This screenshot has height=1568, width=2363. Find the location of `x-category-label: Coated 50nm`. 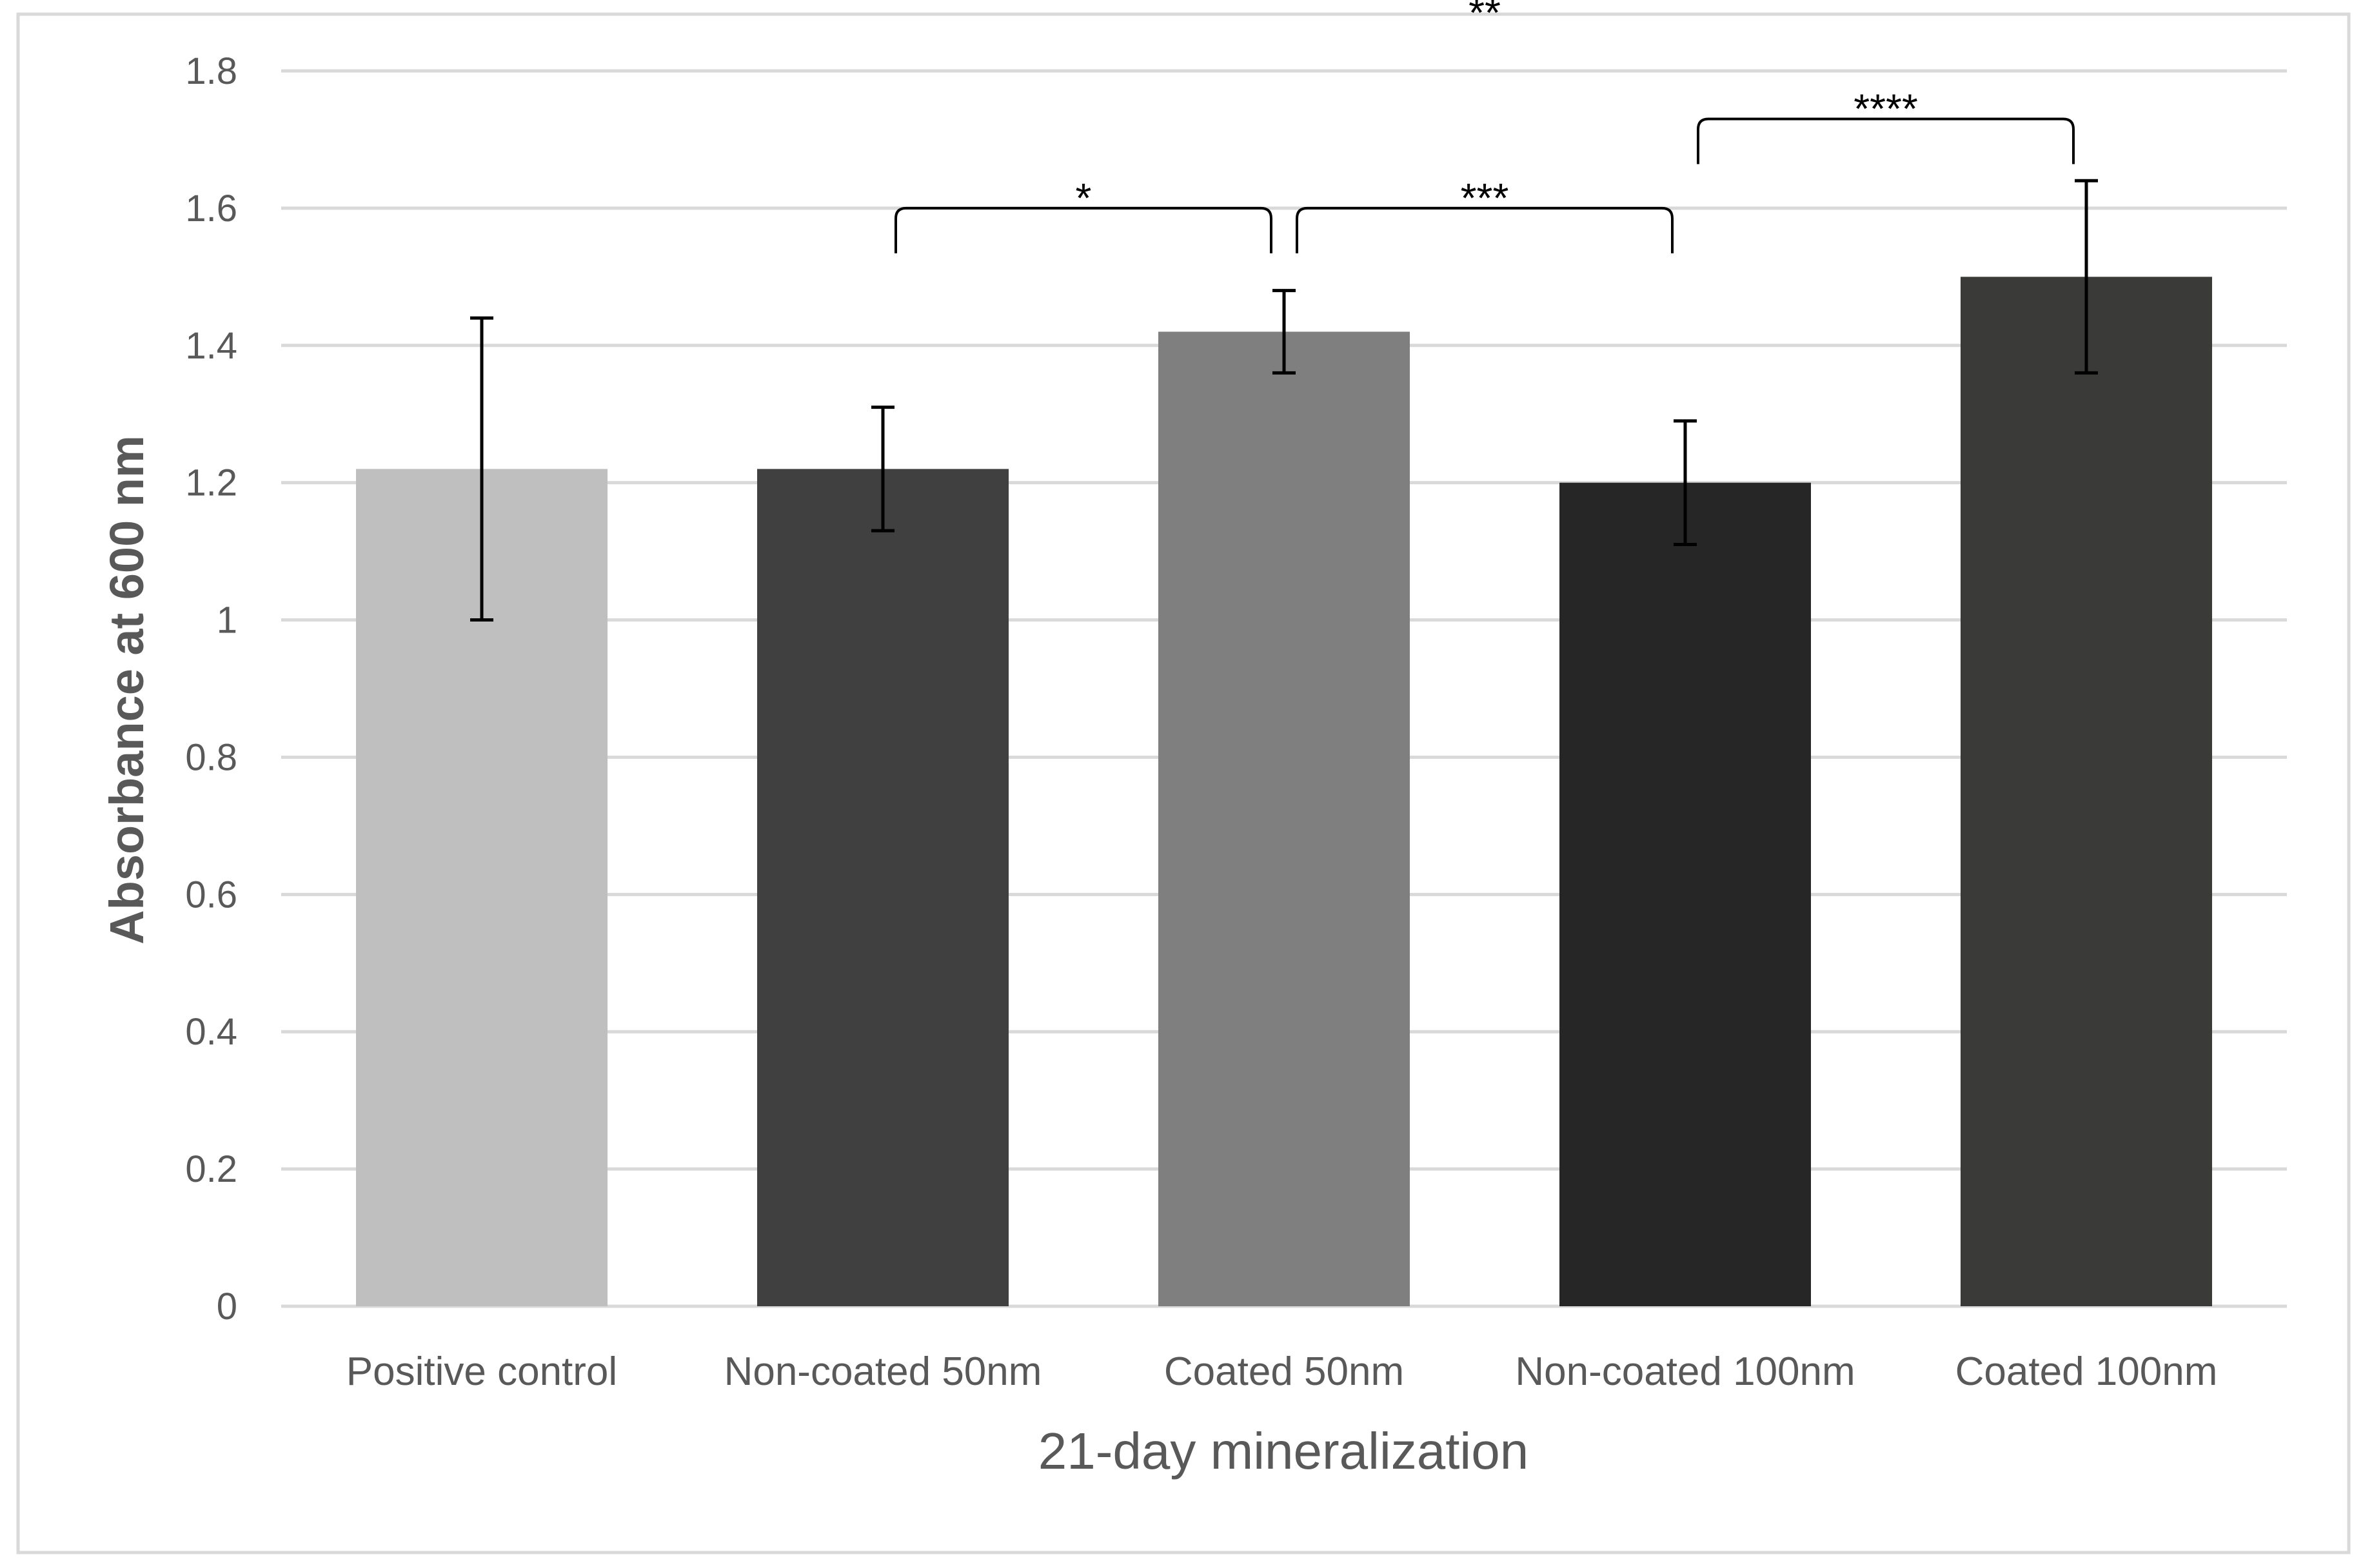

x-category-label: Coated 50nm is located at coordinates (1284, 1371).